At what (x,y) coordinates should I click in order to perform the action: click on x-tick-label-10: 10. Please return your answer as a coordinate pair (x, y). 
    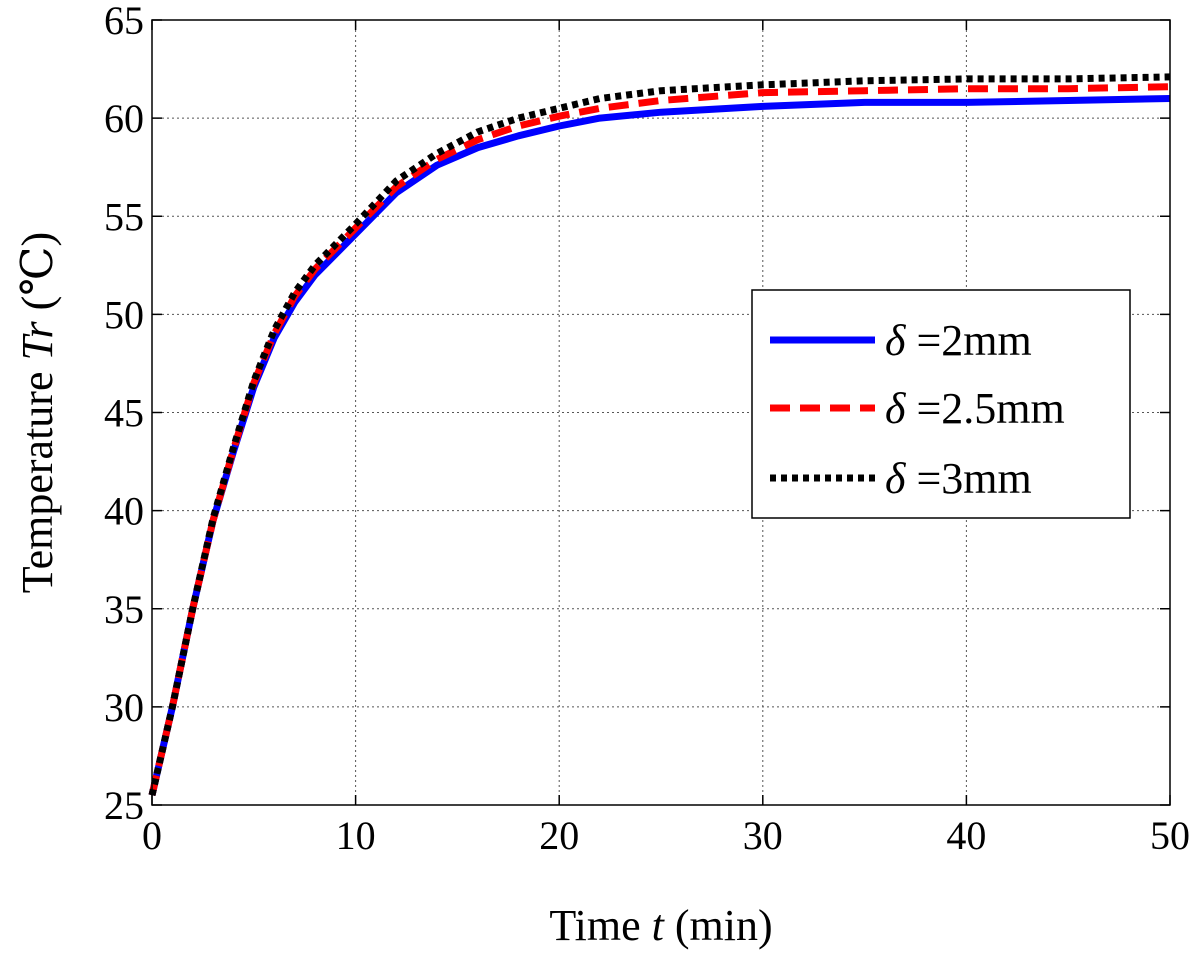
    Looking at the image, I should click on (356, 835).